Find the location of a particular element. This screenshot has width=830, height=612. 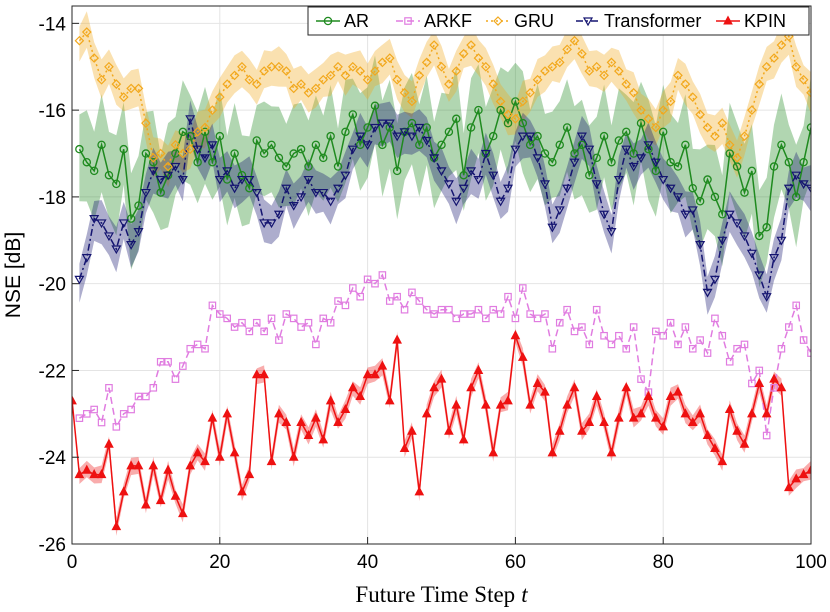

legend-label-arkf: ARKF is located at coordinates (448, 21).